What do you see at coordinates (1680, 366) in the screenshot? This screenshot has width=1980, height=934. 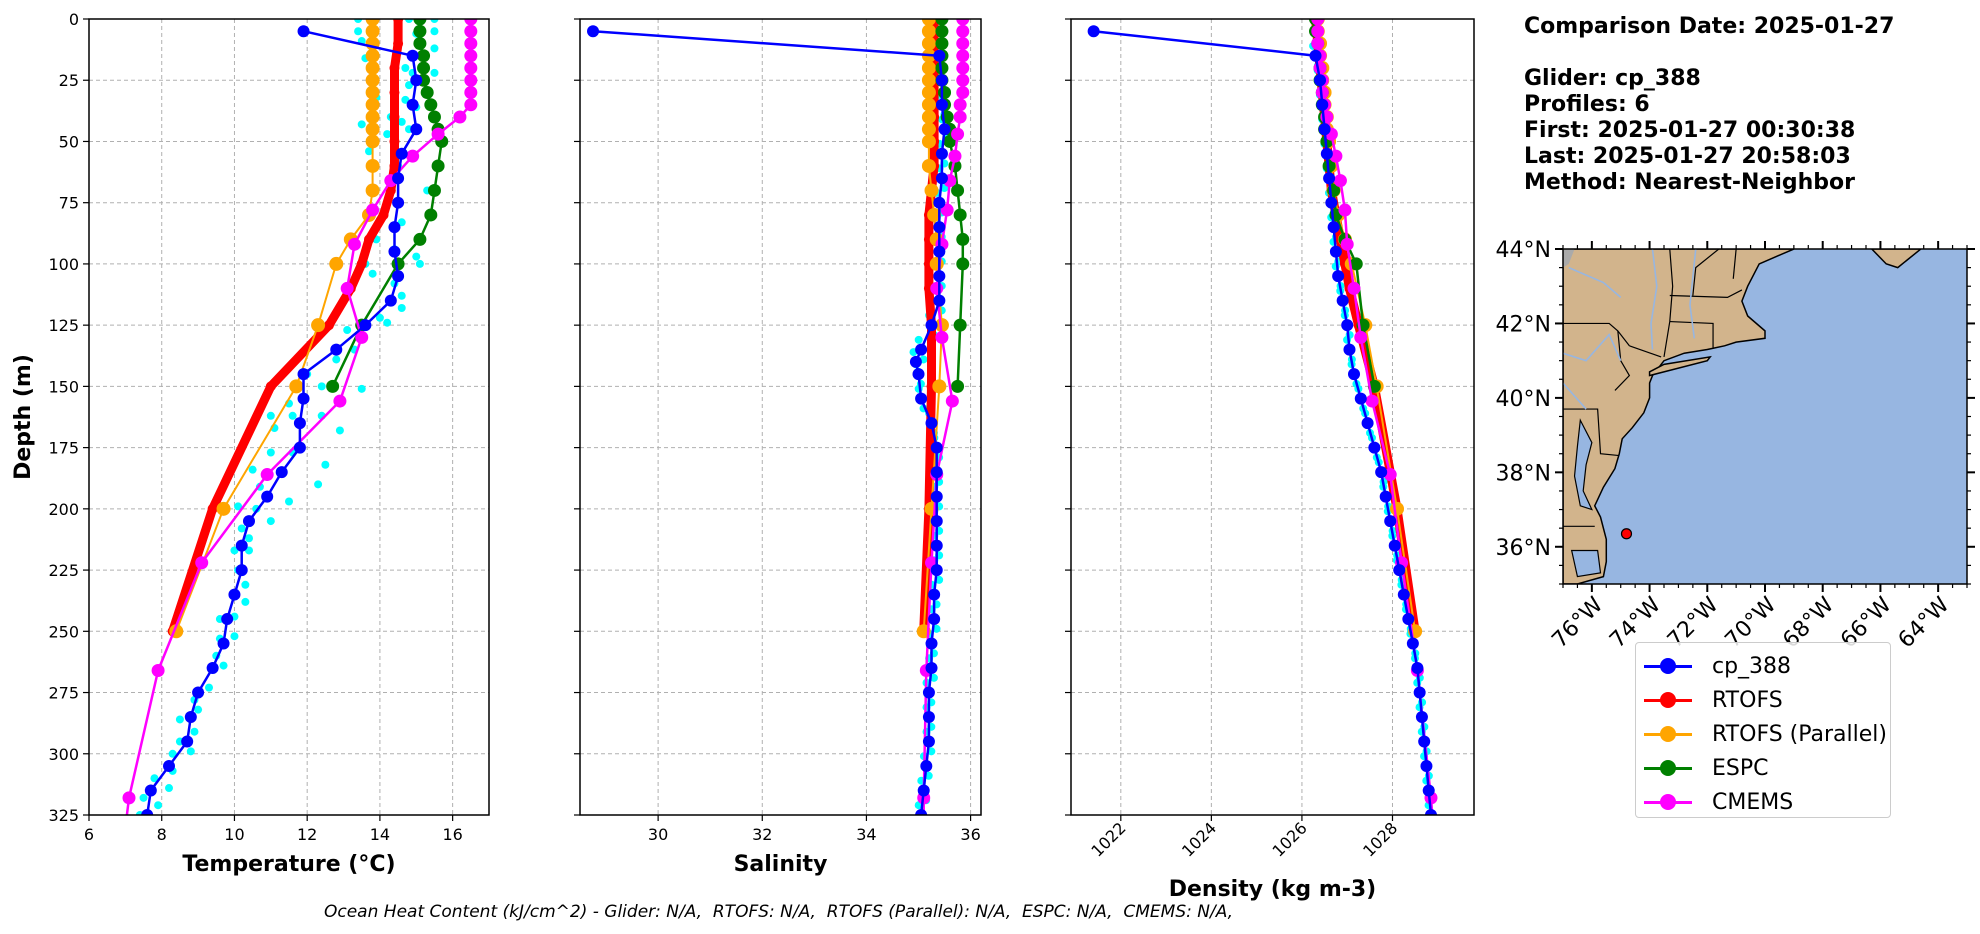 I see `long-island` at bounding box center [1680, 366].